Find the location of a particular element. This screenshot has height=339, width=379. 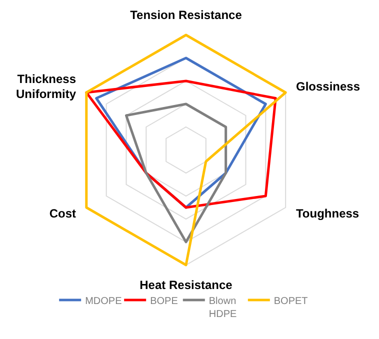

spoke-label: Heat Resistance is located at coordinates (186, 285).